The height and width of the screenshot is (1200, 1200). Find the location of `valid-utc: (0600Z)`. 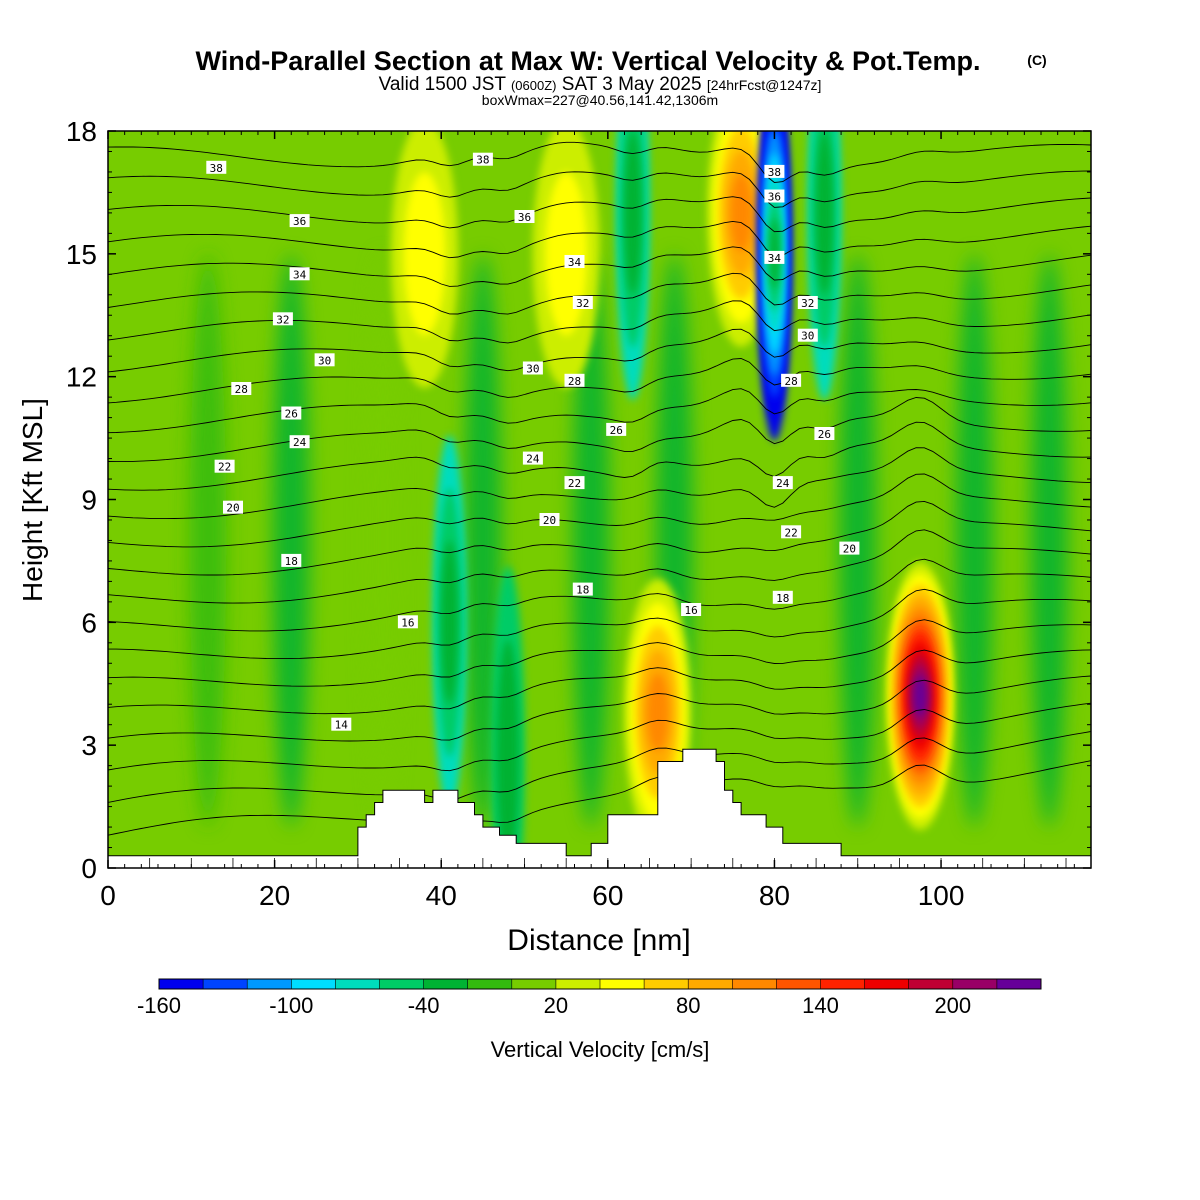

valid-utc: (0600Z) is located at coordinates (534, 85).